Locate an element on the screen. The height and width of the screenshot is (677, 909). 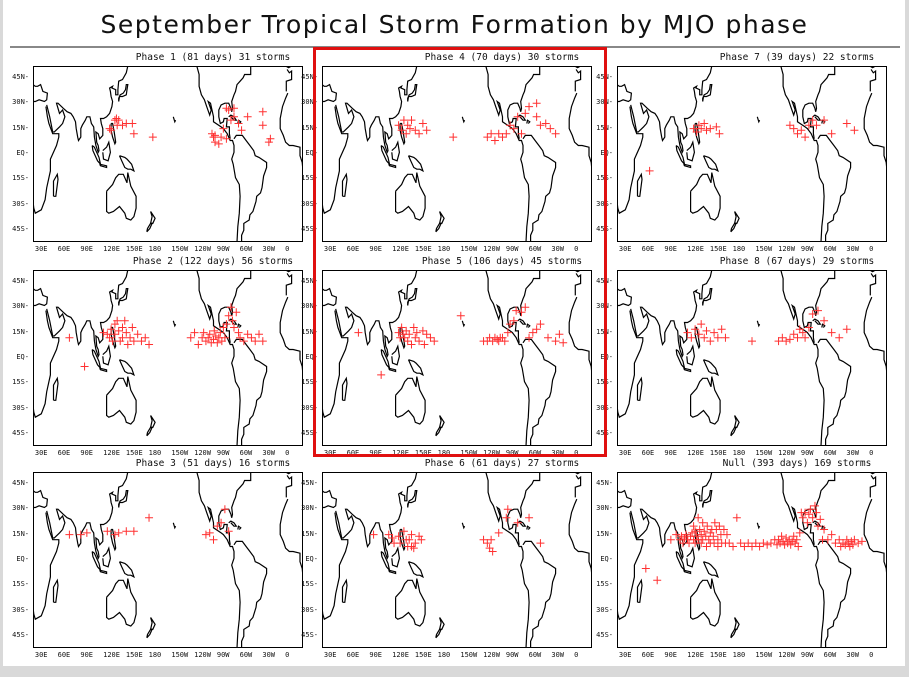
x-tick-label: 180 is located at coordinates (155, 453).